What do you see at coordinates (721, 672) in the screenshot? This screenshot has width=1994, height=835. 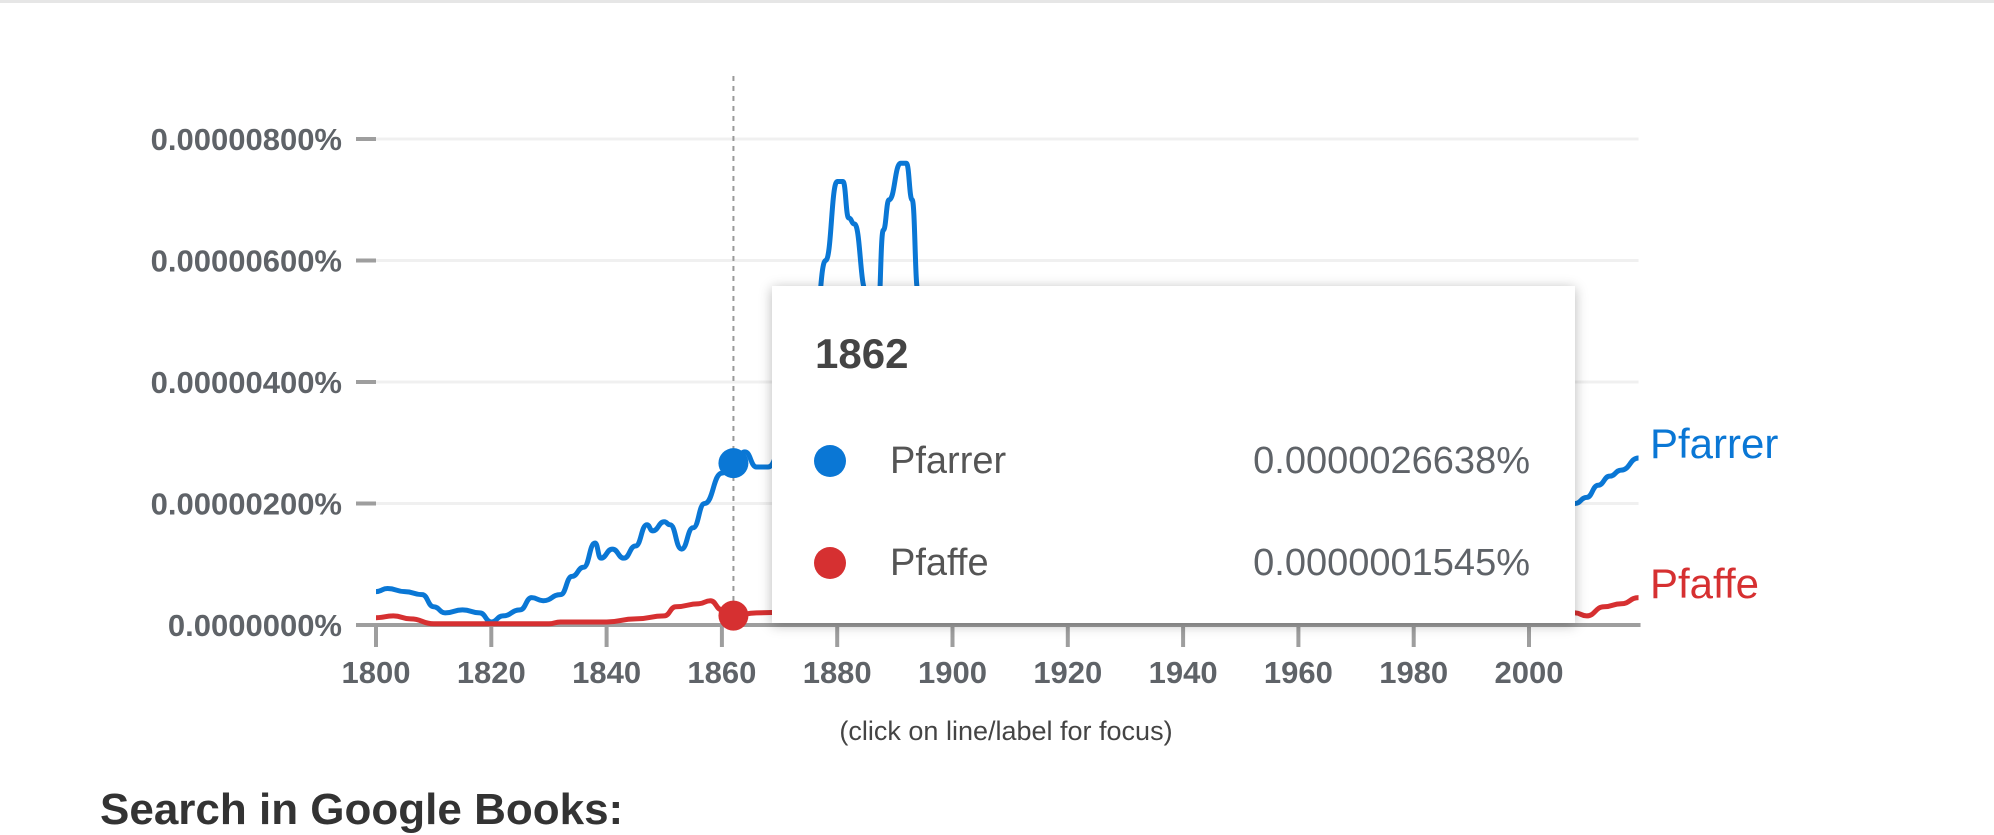 I see `x-tick-label: 1860` at bounding box center [721, 672].